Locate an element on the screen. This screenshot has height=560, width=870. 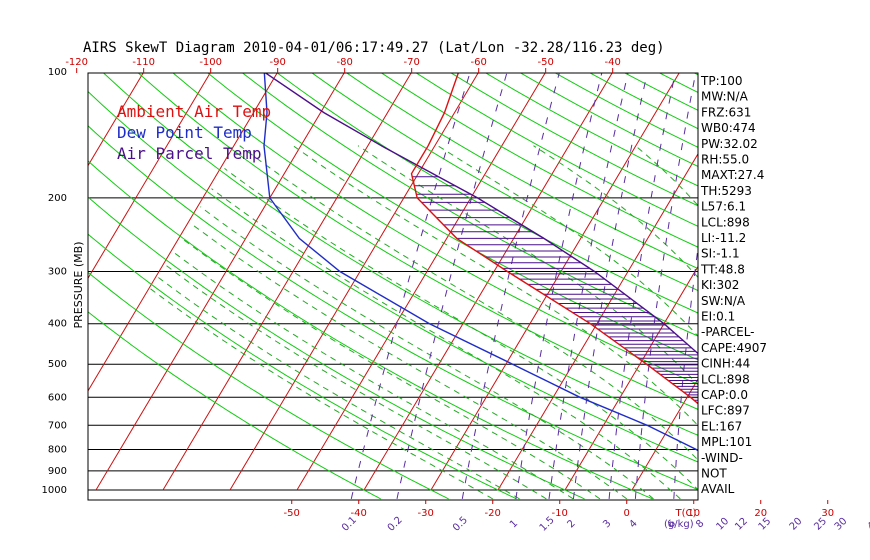
mixing-ratio-label: 20 is located at coordinates (796, 524).